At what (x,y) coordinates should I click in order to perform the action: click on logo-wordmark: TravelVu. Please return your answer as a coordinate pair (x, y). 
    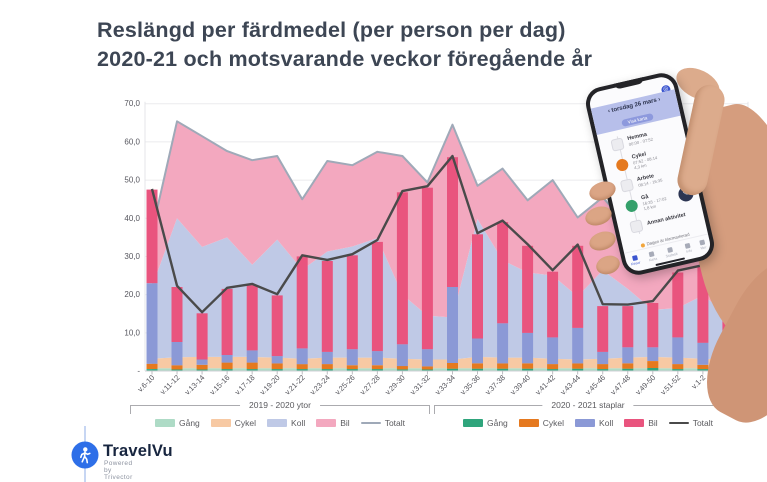
    Looking at the image, I should click on (138, 451).